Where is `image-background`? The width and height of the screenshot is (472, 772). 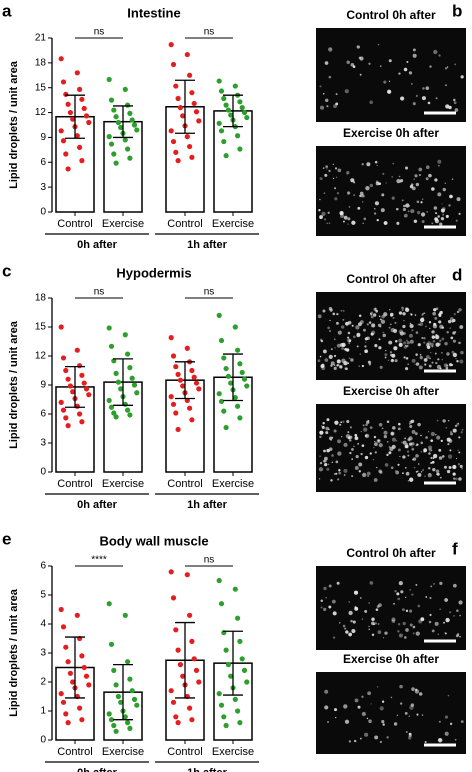
image-background is located at coordinates (391, 608).